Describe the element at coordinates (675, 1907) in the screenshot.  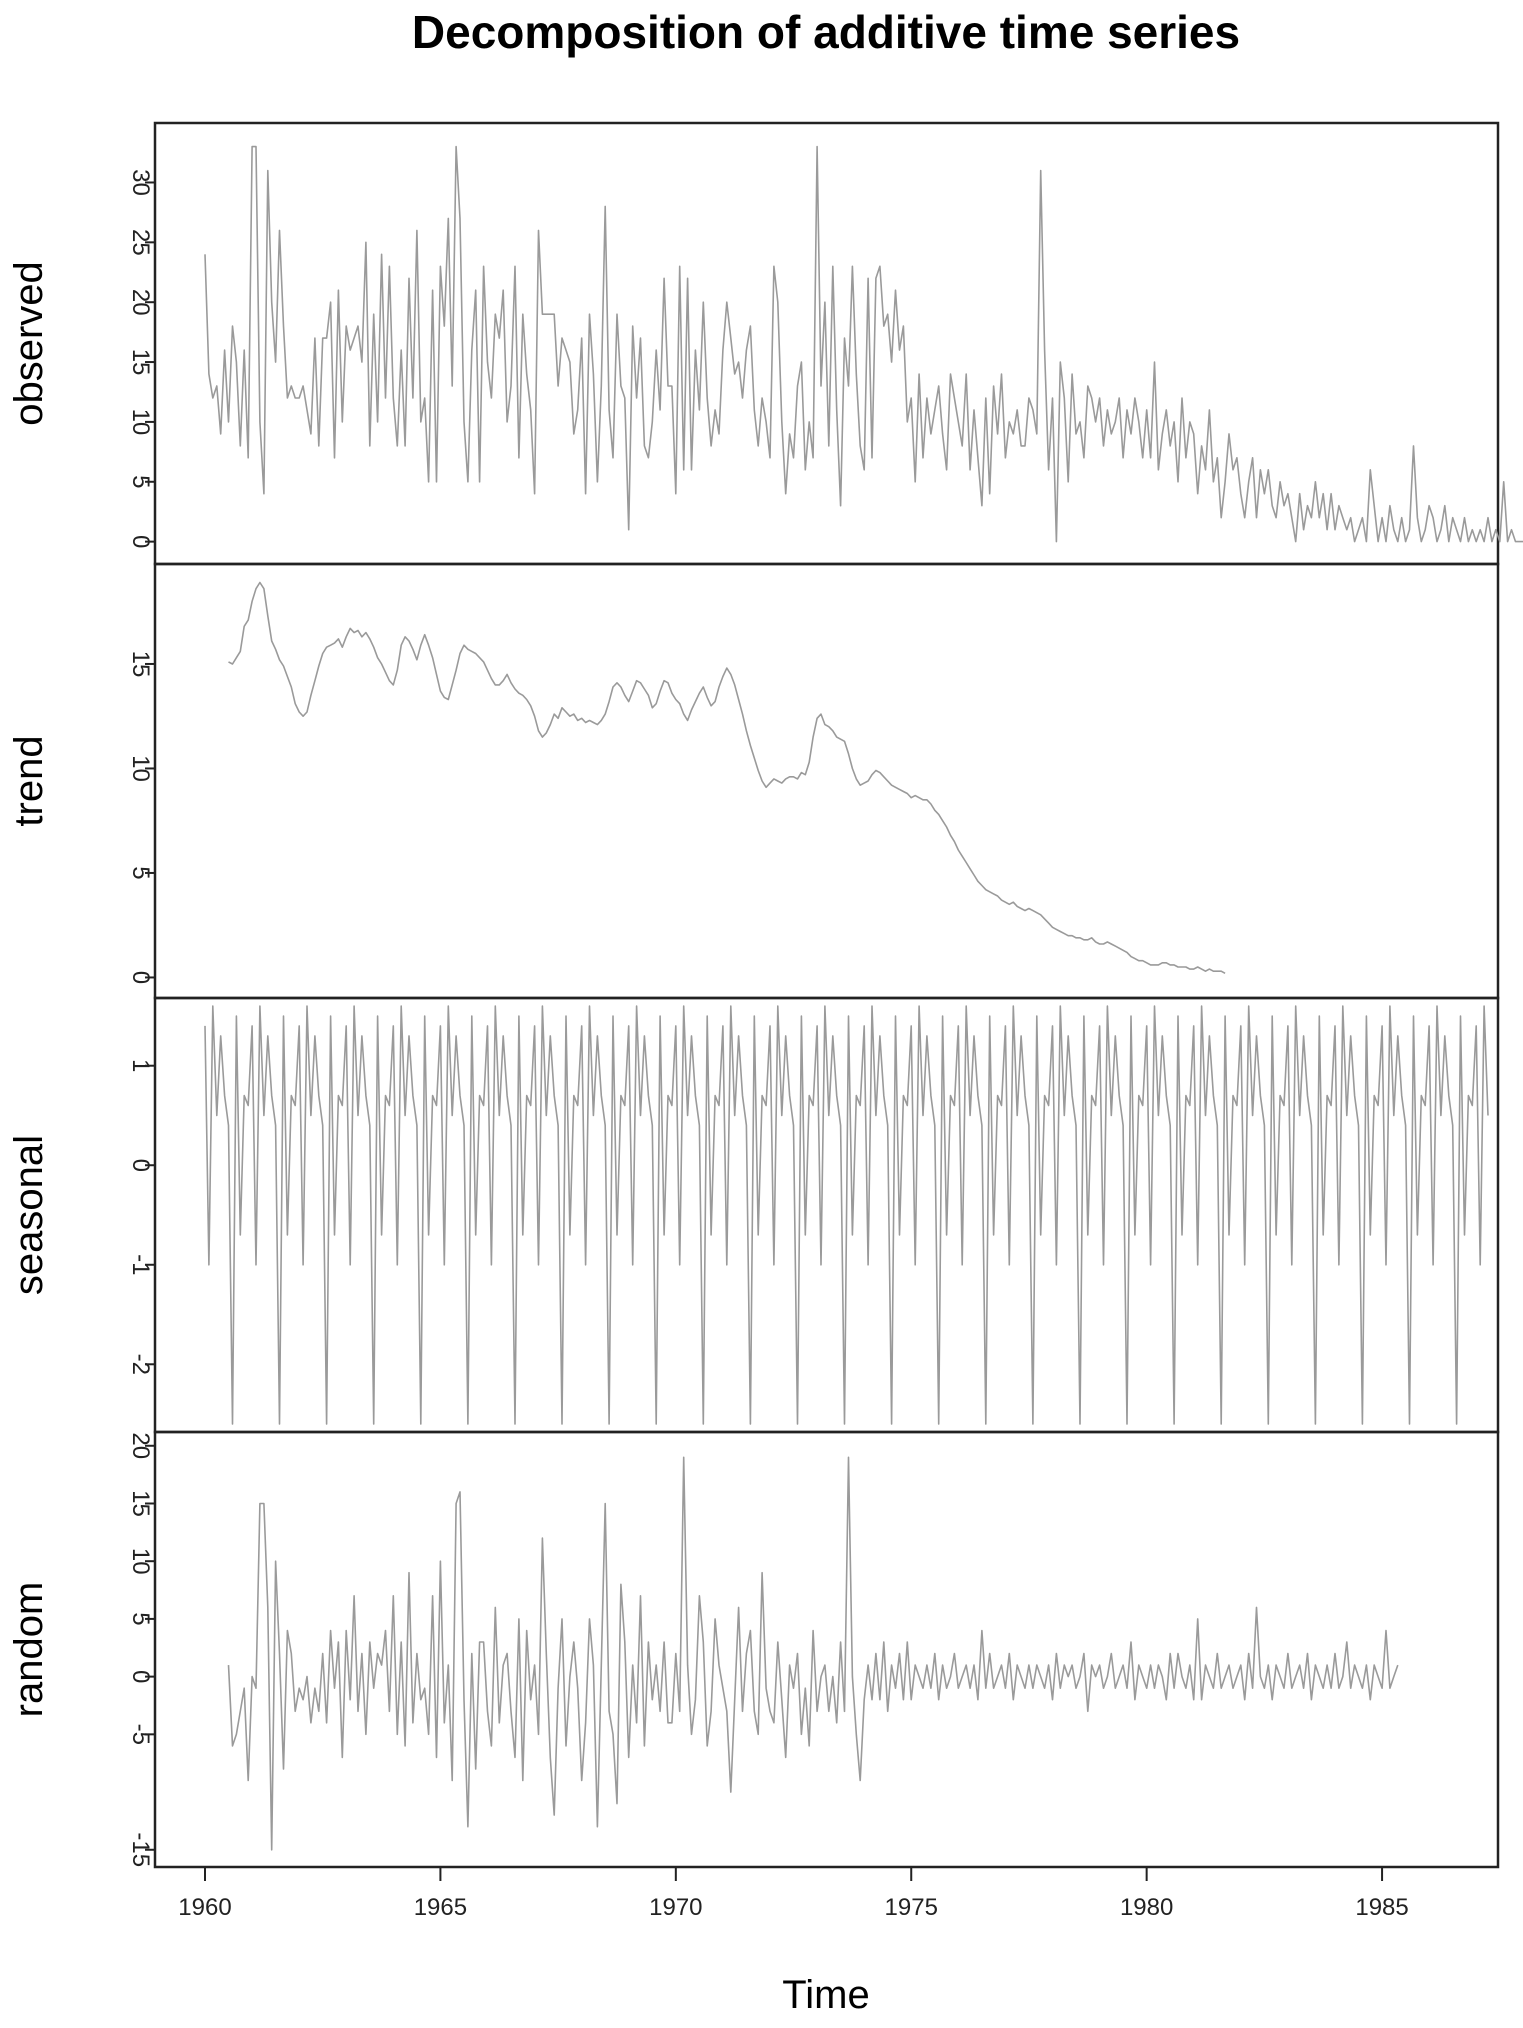
I see `x-tick-label: 1970` at that location.